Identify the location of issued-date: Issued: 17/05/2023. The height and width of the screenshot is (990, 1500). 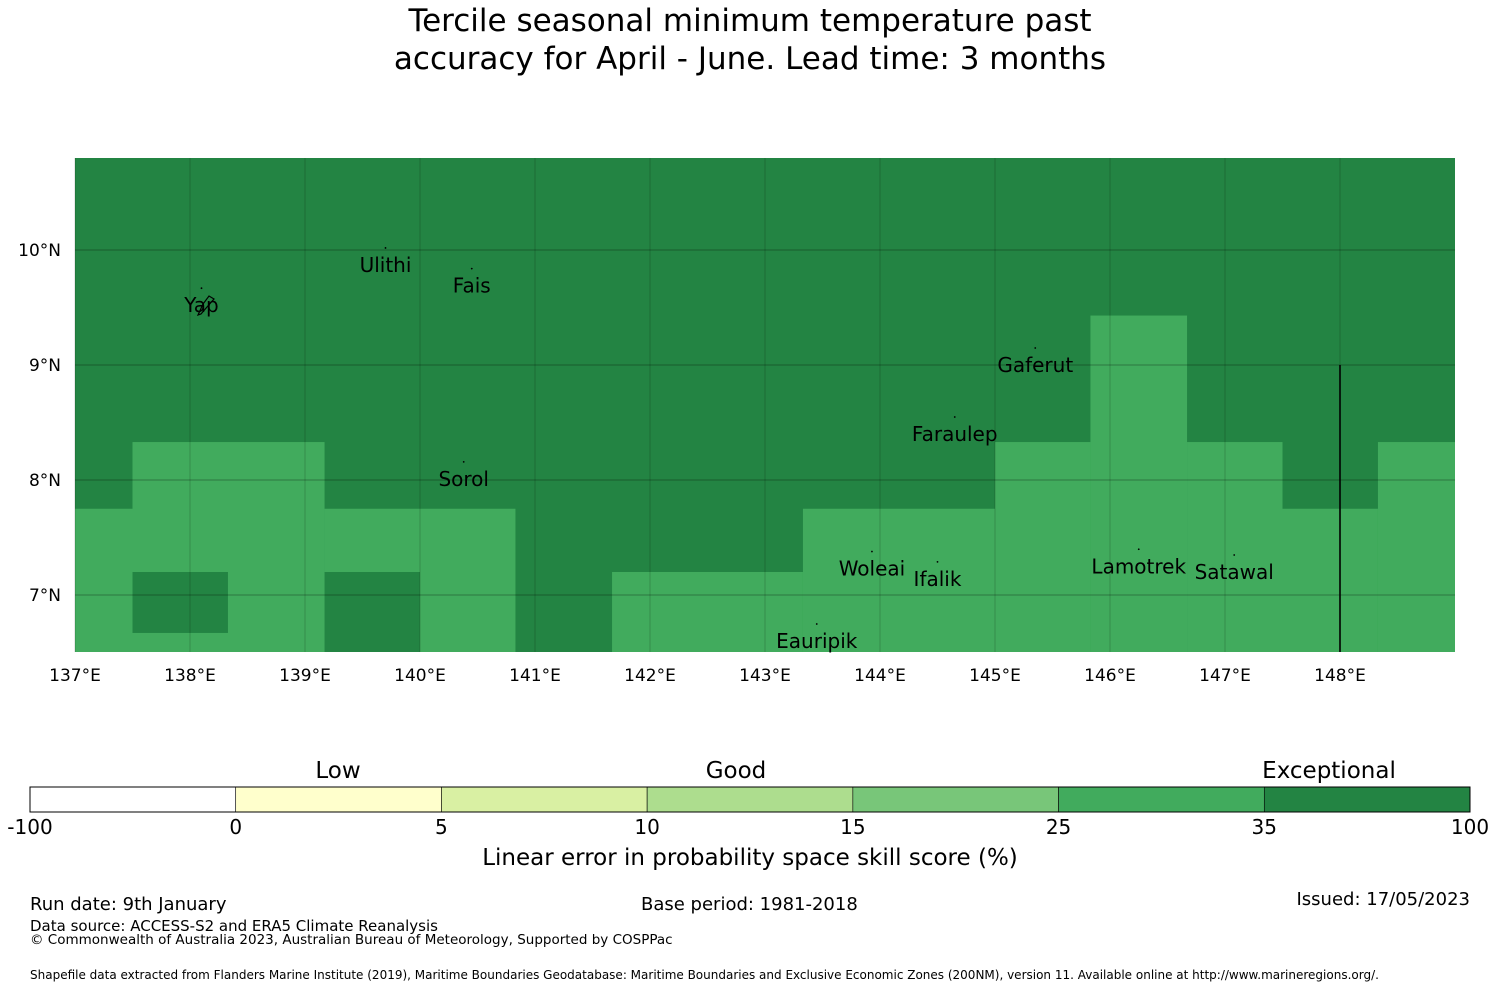
(1383, 899).